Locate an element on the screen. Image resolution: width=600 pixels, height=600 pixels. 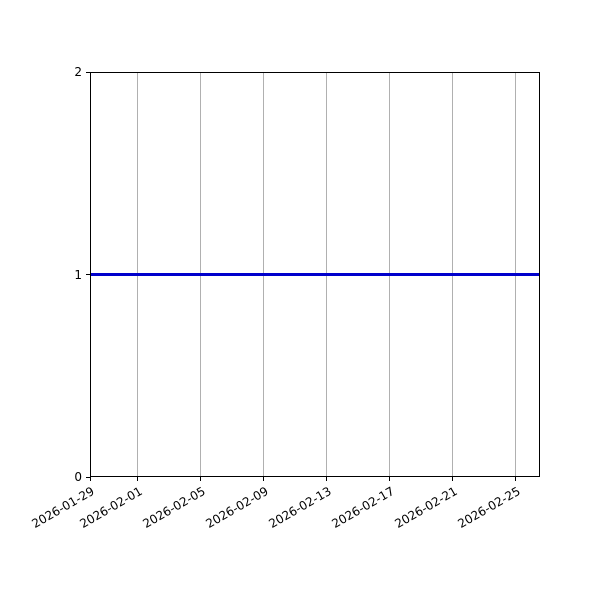
y-tick-label: 0 is located at coordinates (78, 477).